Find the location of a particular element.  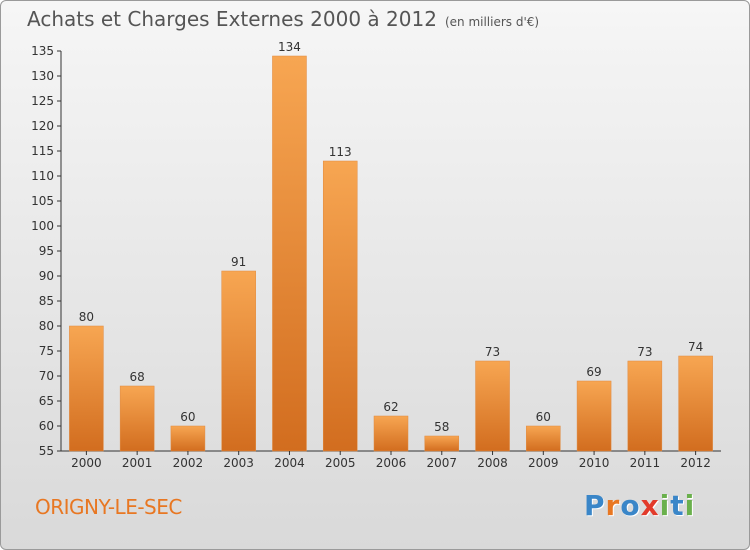

y-tick-label: 95 is located at coordinates (46, 251).